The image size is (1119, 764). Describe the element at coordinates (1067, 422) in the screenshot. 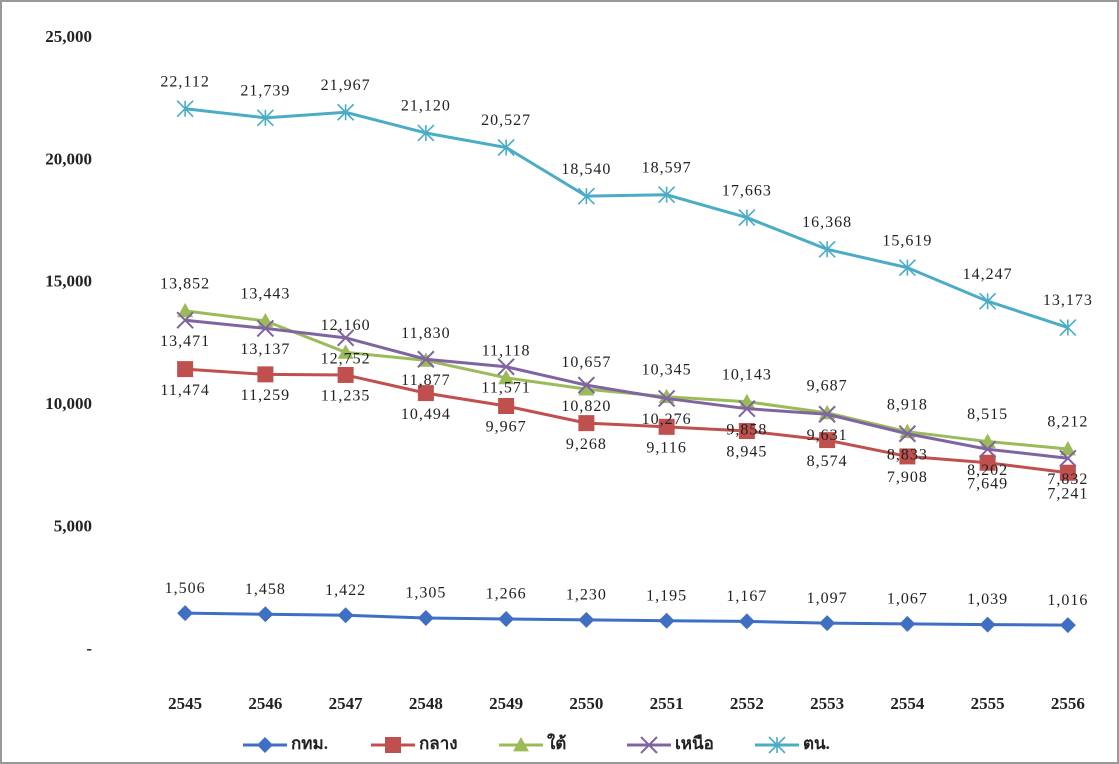

I see `data-label: 8,212` at that location.